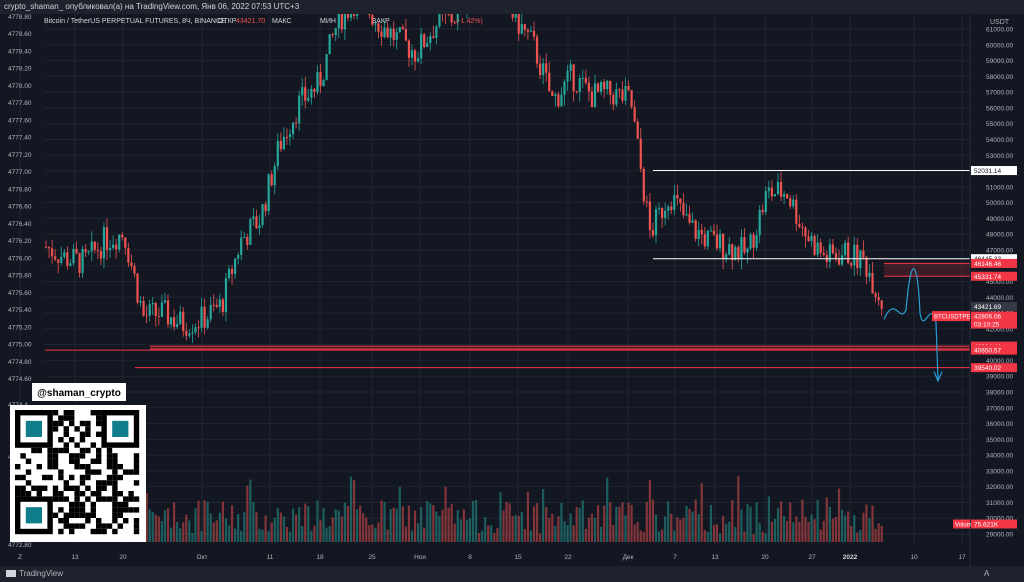 The width and height of the screenshot is (1024, 582). I want to click on left-tick-label: 4777.40, so click(20, 138).